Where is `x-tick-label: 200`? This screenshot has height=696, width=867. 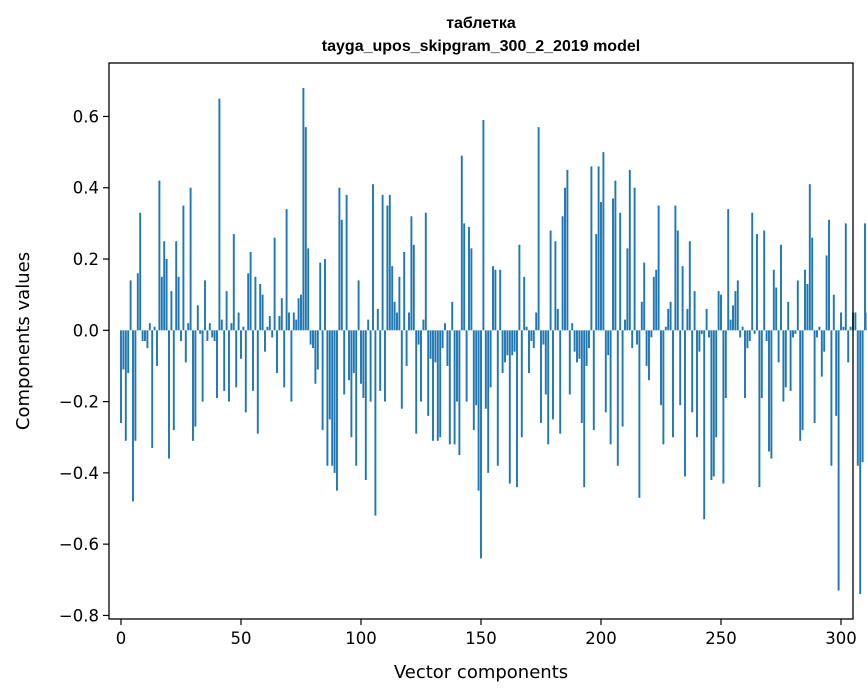
x-tick-label: 200 is located at coordinates (601, 638).